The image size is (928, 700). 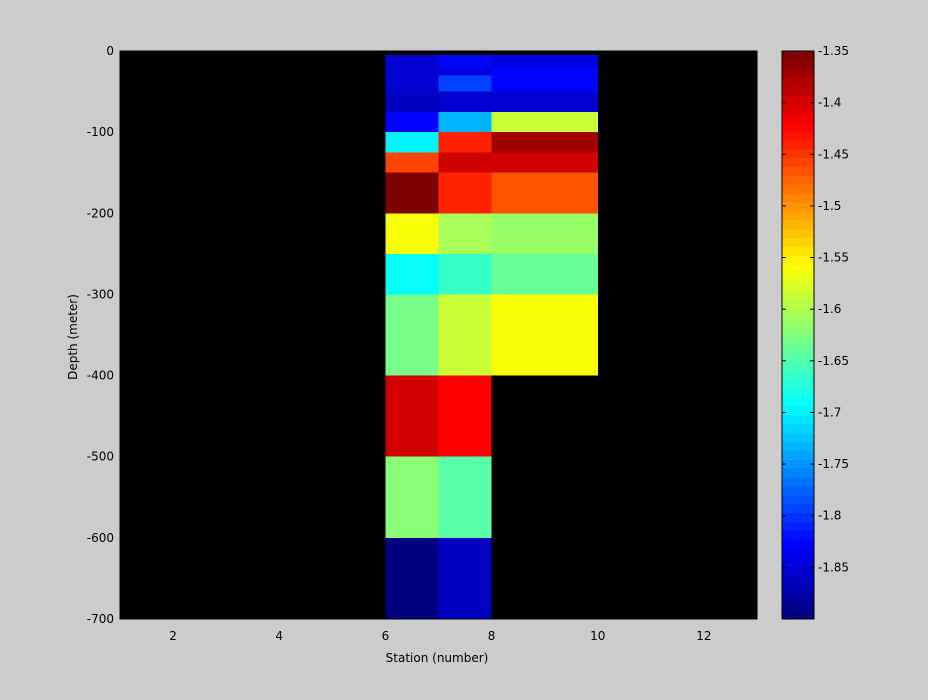 I want to click on y-tick-label: -300, so click(x=100, y=294).